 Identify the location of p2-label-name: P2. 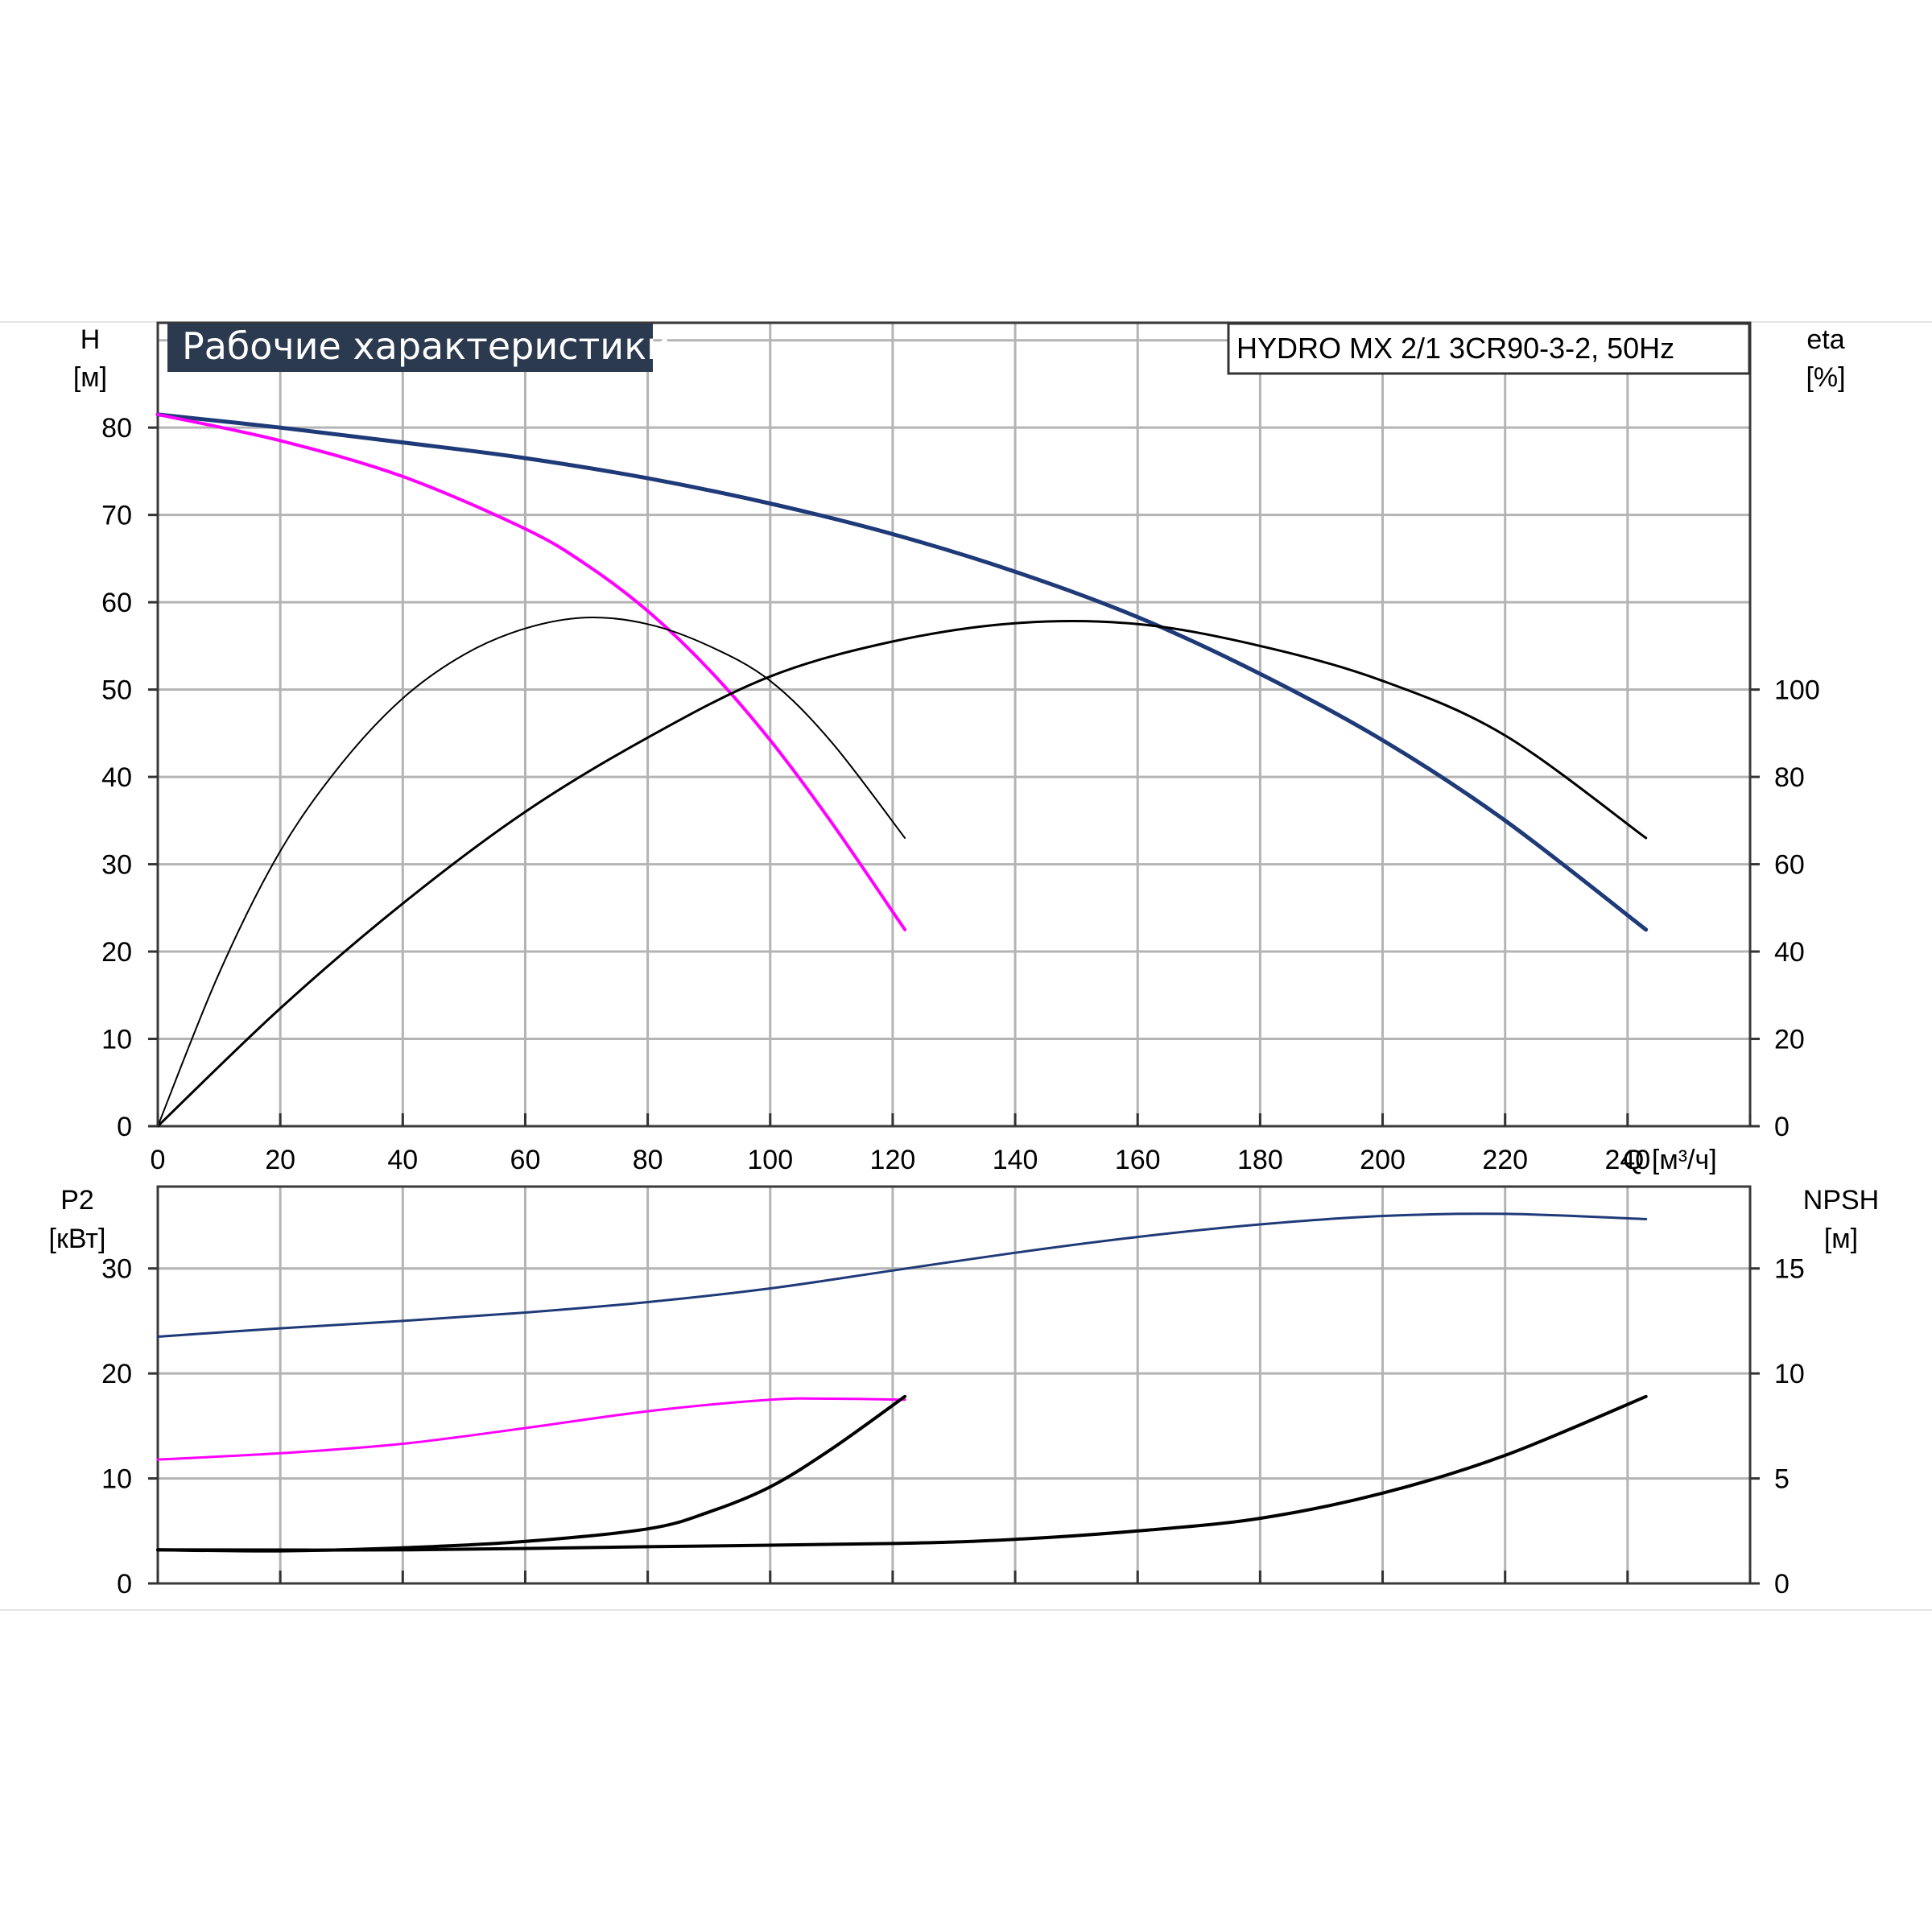
(77, 1200).